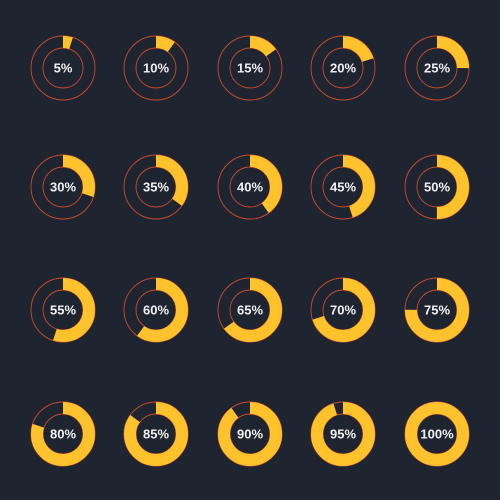 The height and width of the screenshot is (500, 500). I want to click on gauge-label: 100%, so click(437, 434).